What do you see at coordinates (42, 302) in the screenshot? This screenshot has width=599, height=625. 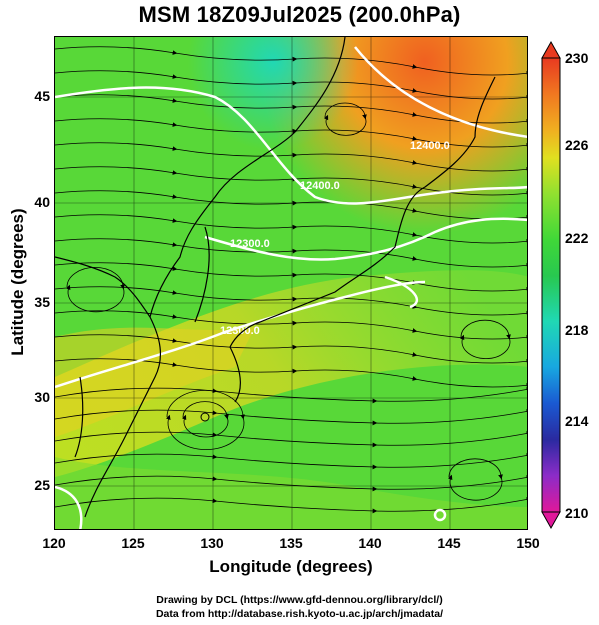 I see `y-tick-label: 35` at bounding box center [42, 302].